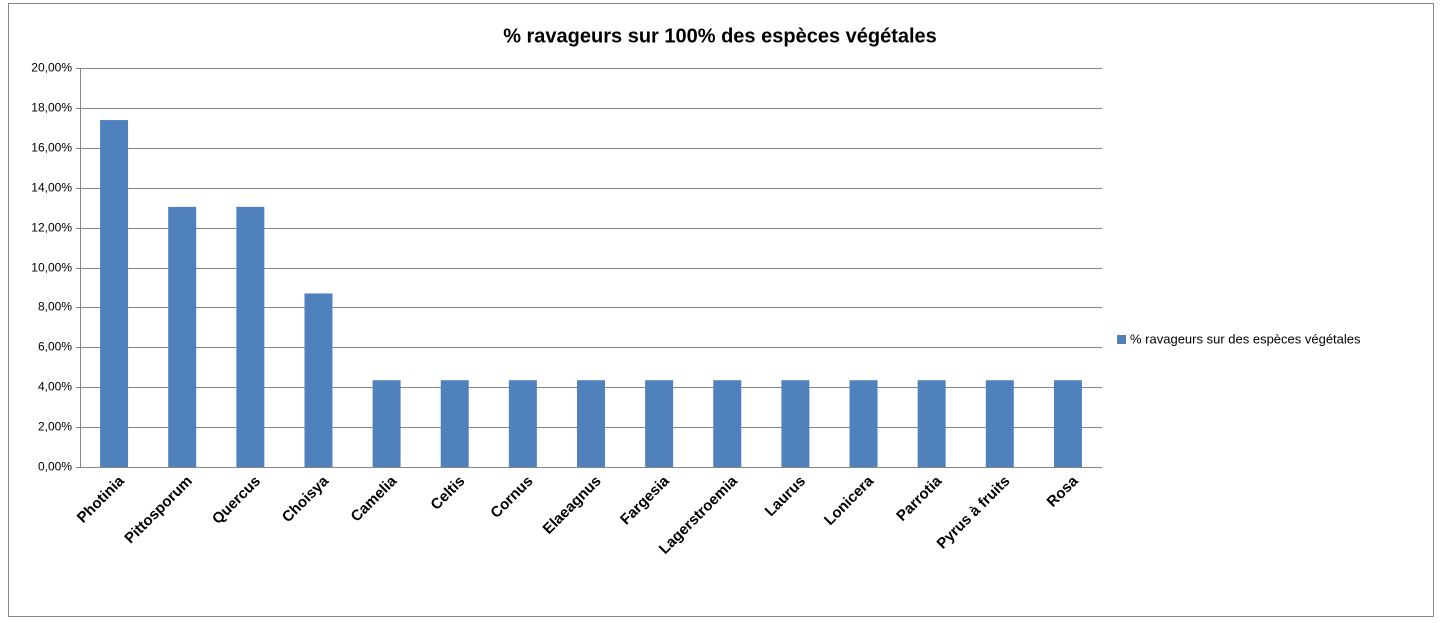 The height and width of the screenshot is (623, 1442). I want to click on y-tick-label: 18,00%, so click(51, 108).